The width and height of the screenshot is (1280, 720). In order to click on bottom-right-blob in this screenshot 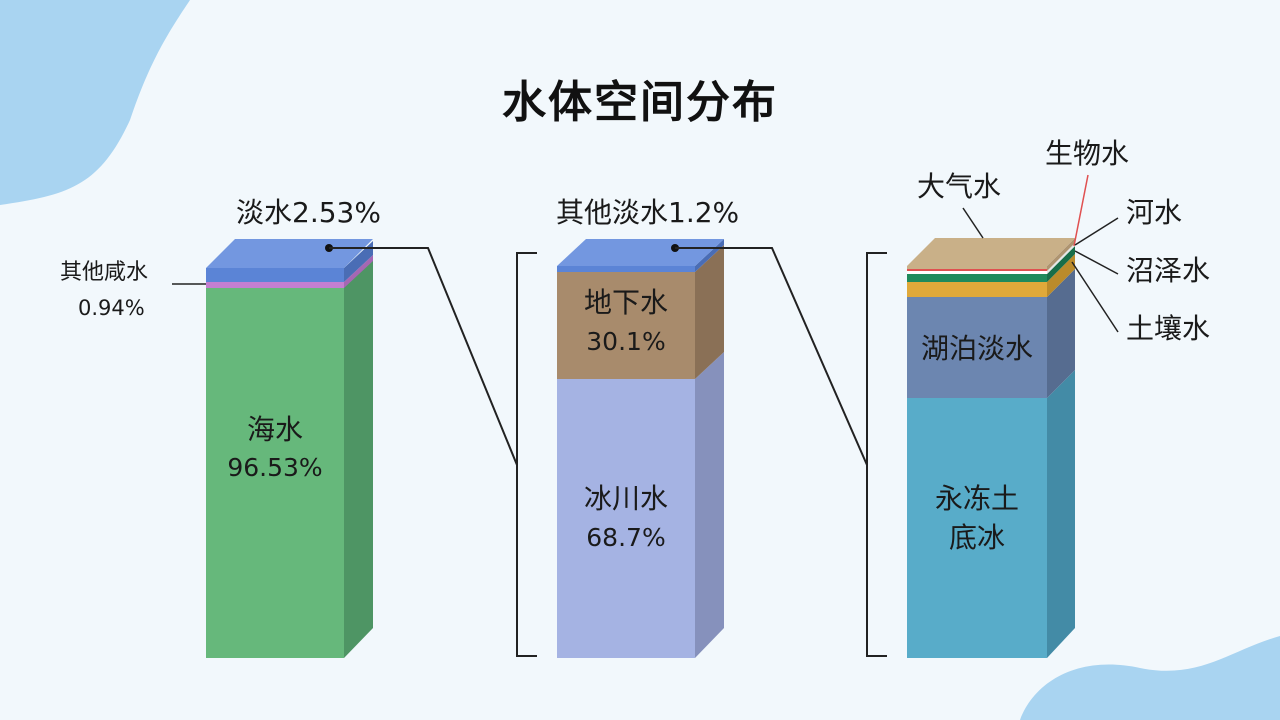, I will do `click(1150, 678)`.